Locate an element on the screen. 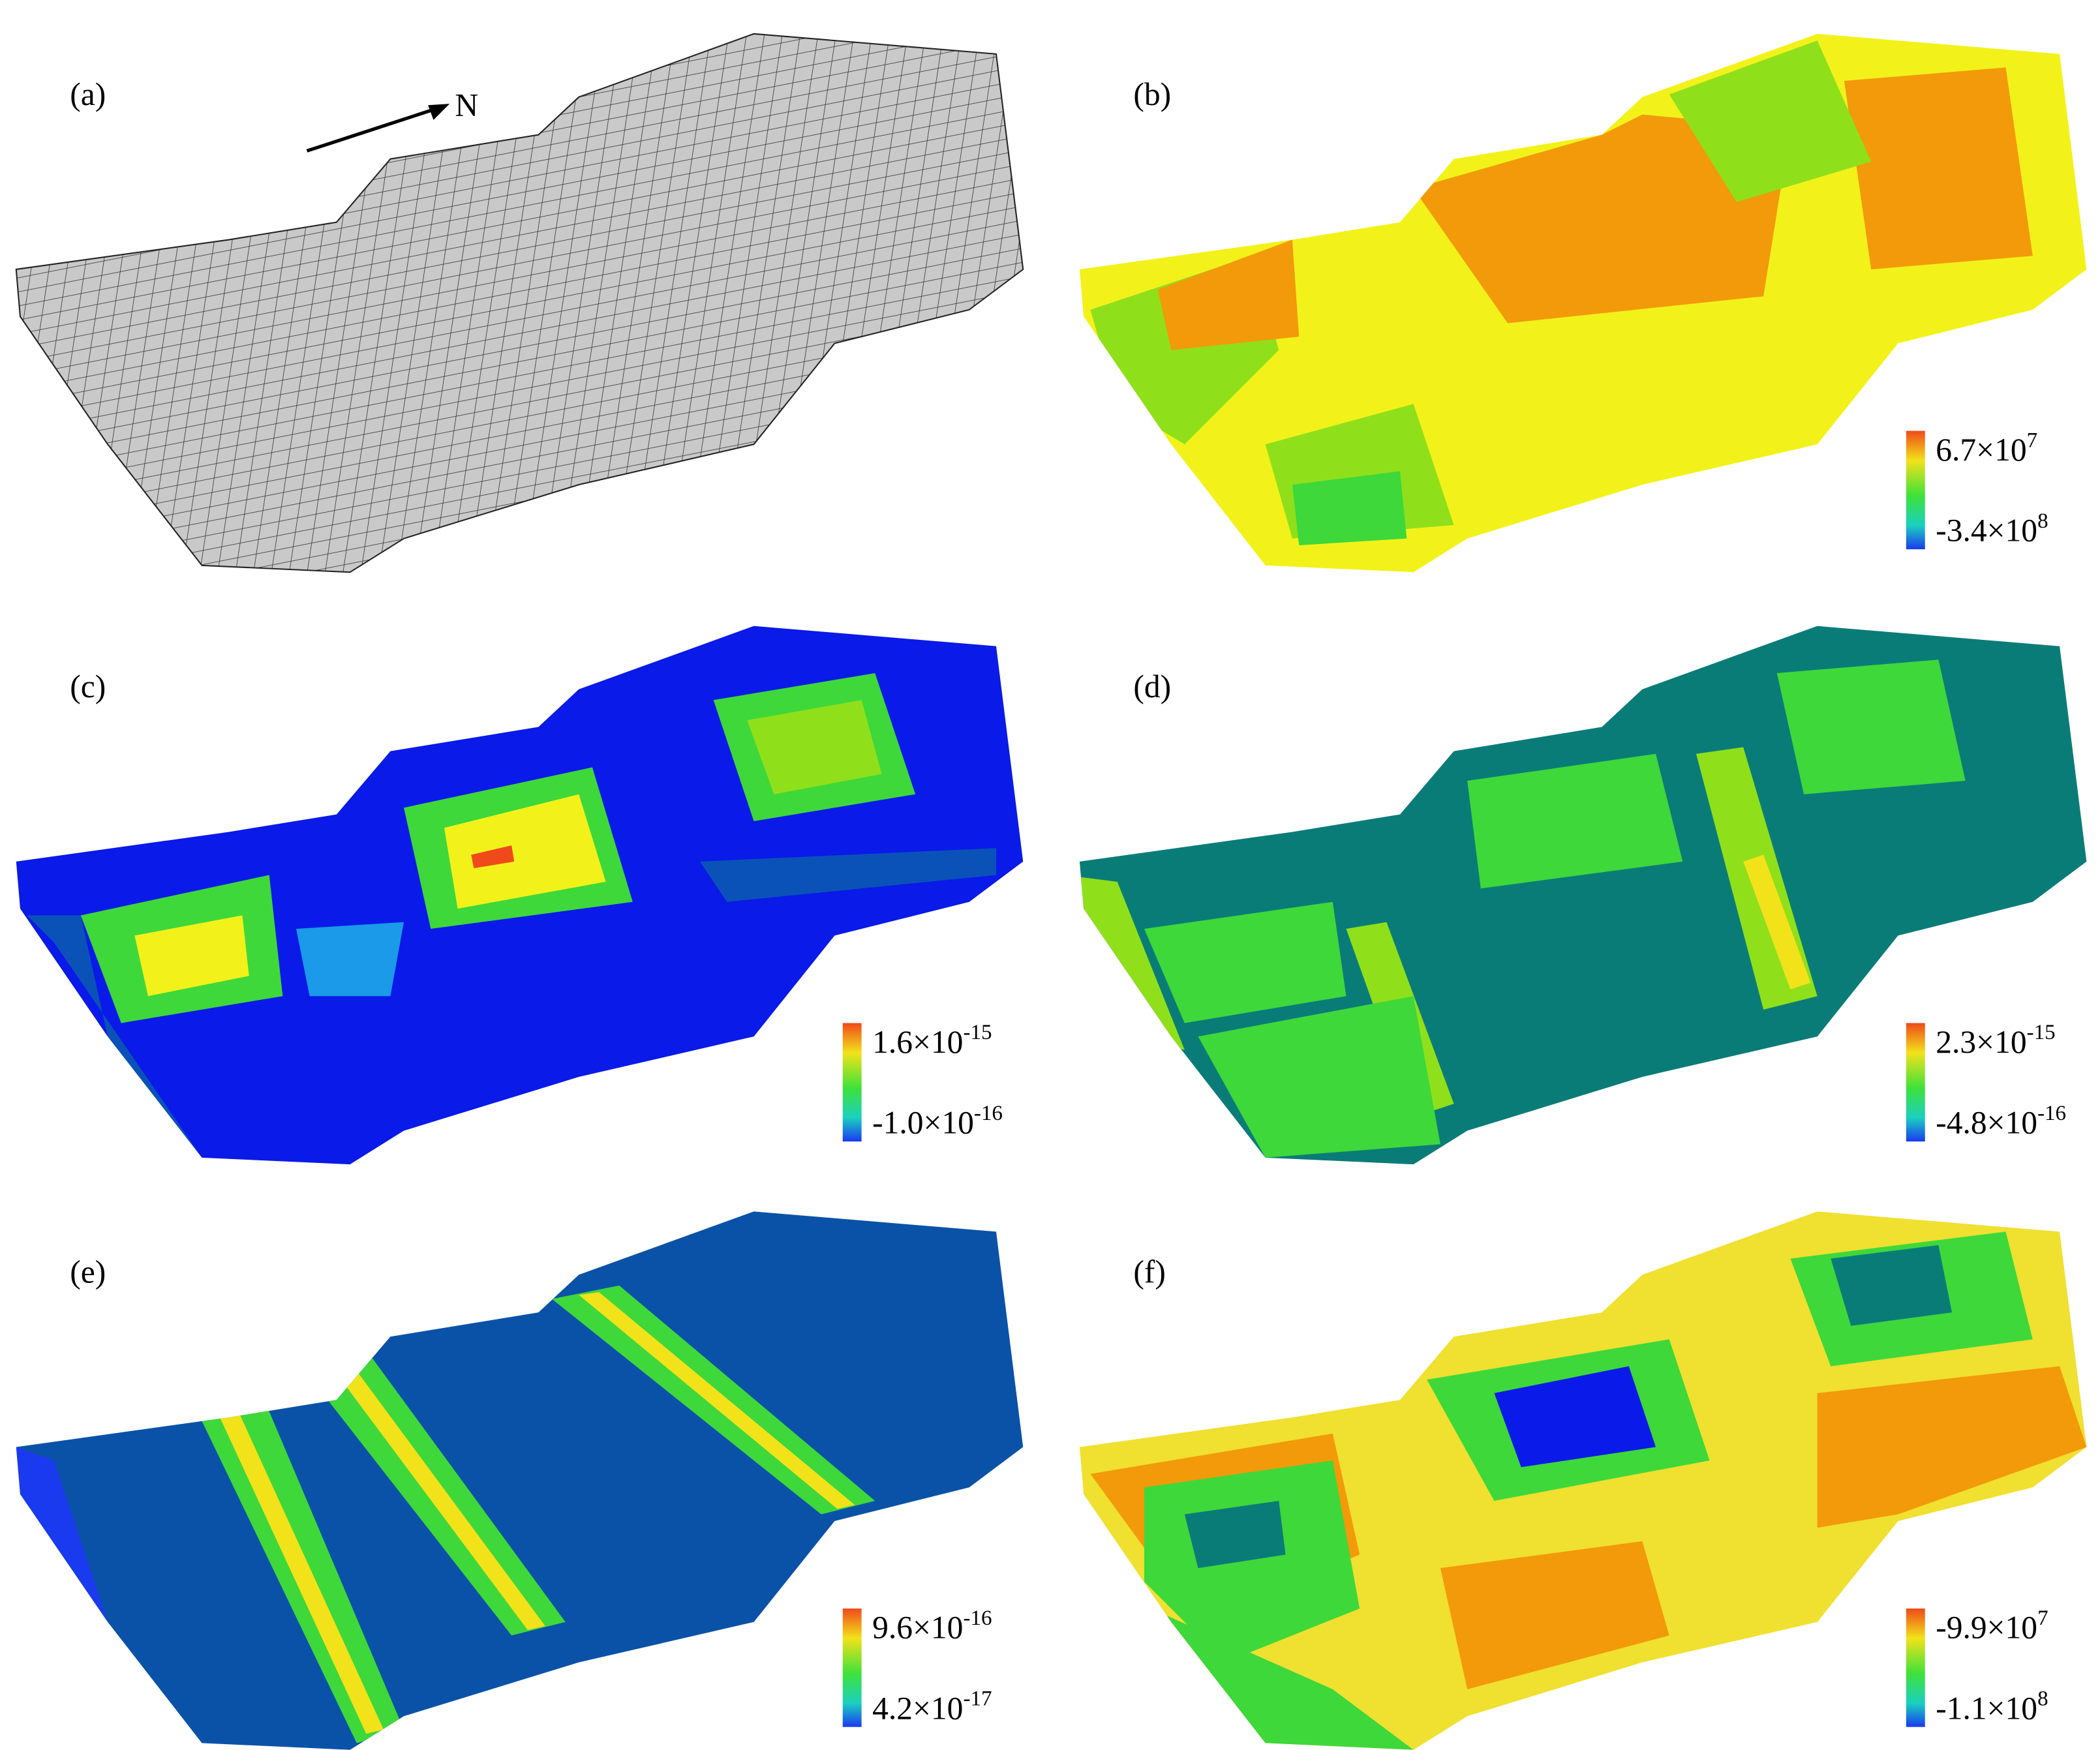  panel: (e) 9.6×10⁻¹⁶ 4.2×10⁻¹⁷ is located at coordinates (520, 1481).